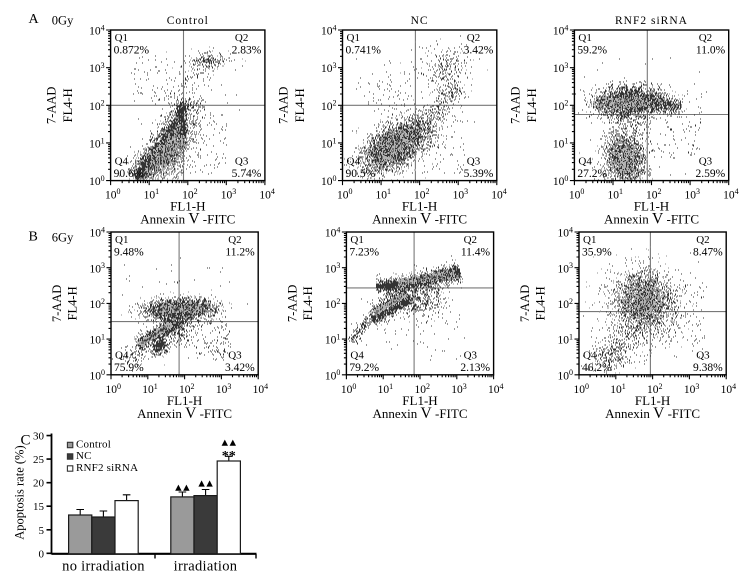 The height and width of the screenshot is (579, 750). I want to click on svg-text: 5, so click(42, 531).